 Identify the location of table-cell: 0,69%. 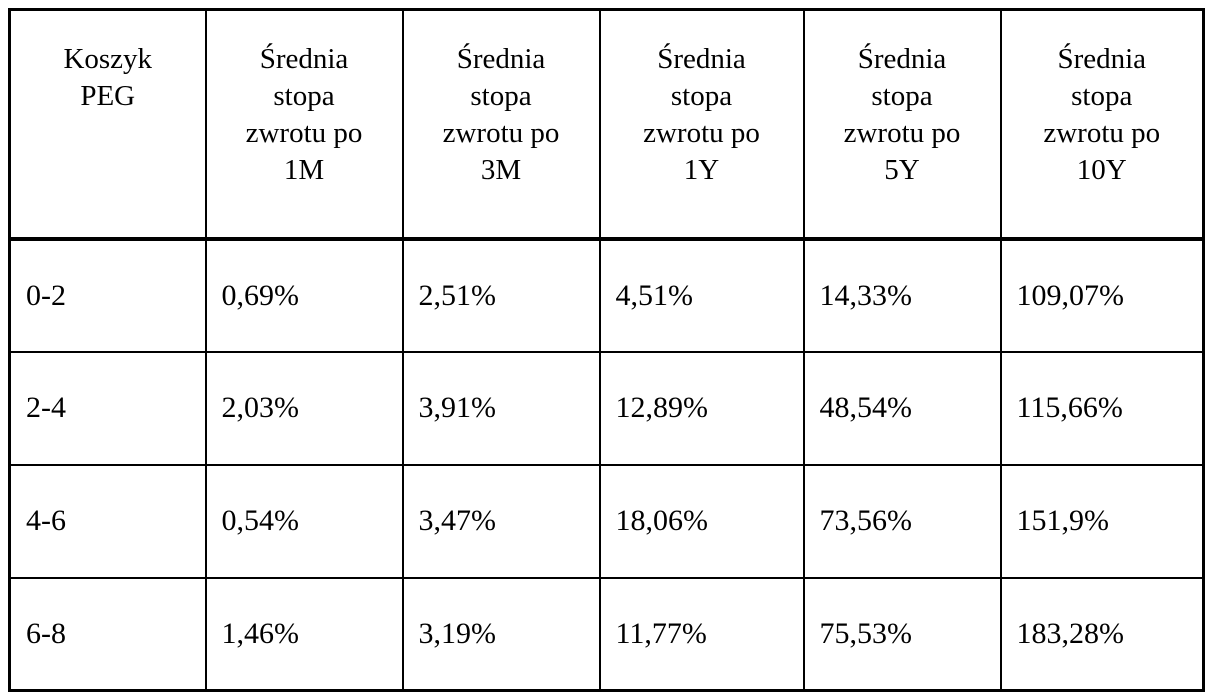
(304, 295).